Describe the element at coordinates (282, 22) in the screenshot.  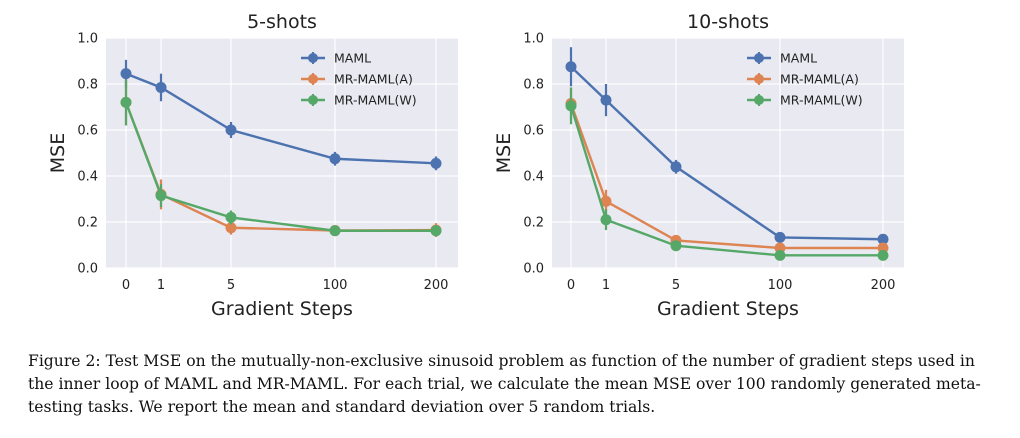
I see `chart-title: 5-shots` at that location.